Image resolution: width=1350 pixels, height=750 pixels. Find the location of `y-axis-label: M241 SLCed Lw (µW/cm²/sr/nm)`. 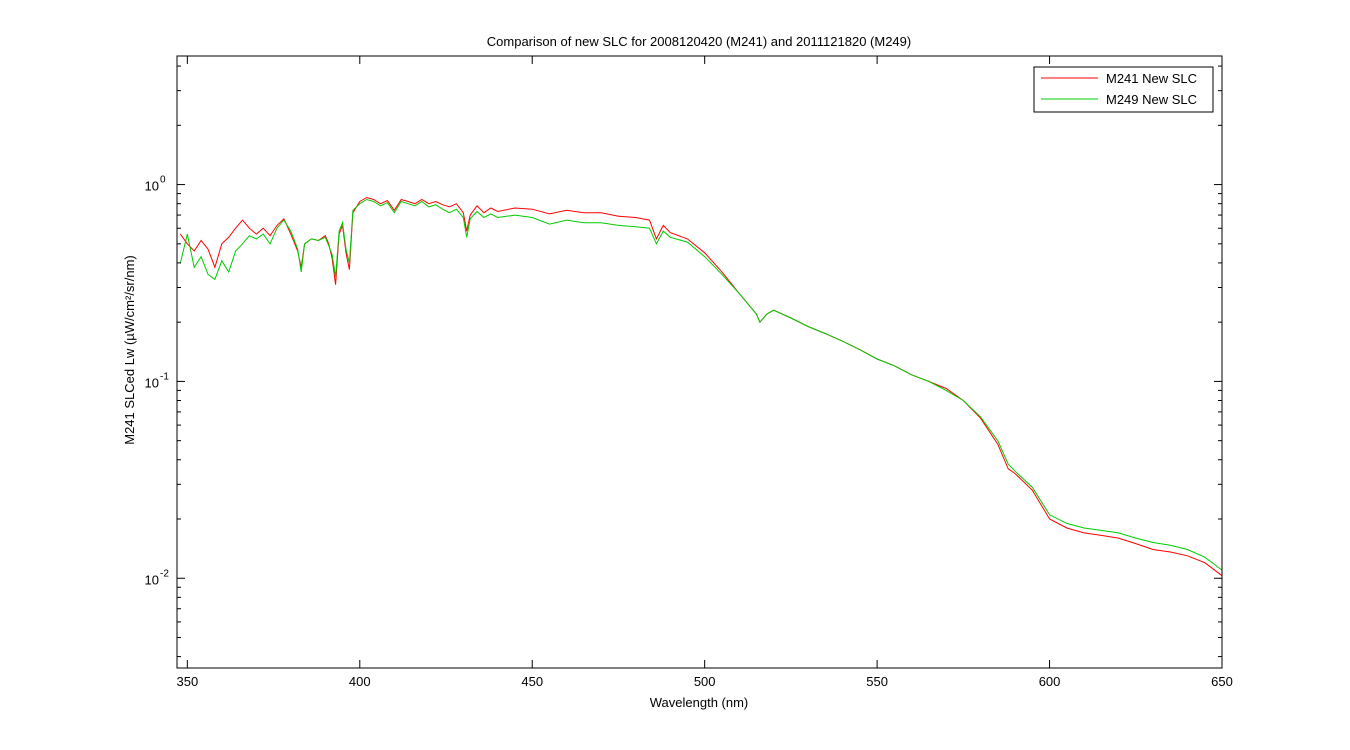

y-axis-label: M241 SLCed Lw (µW/cm²/sr/nm) is located at coordinates (129, 350).